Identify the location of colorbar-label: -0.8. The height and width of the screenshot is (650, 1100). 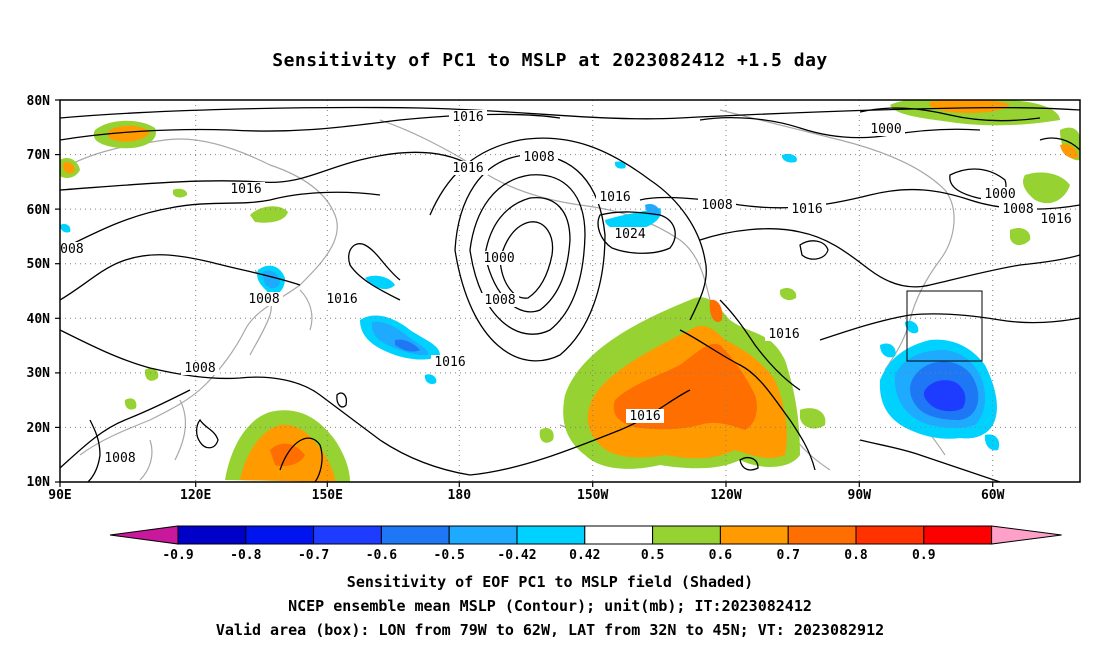
(245, 555).